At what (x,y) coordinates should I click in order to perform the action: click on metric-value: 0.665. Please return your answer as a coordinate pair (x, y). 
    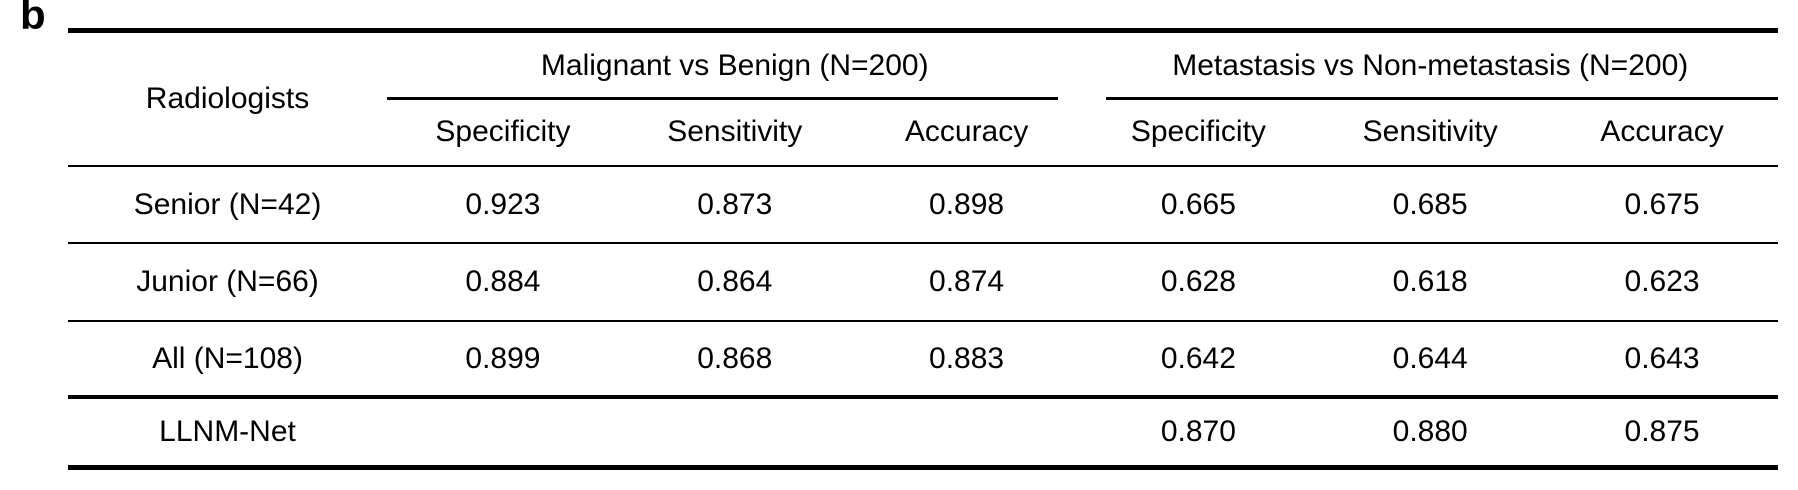
    Looking at the image, I should click on (1198, 205).